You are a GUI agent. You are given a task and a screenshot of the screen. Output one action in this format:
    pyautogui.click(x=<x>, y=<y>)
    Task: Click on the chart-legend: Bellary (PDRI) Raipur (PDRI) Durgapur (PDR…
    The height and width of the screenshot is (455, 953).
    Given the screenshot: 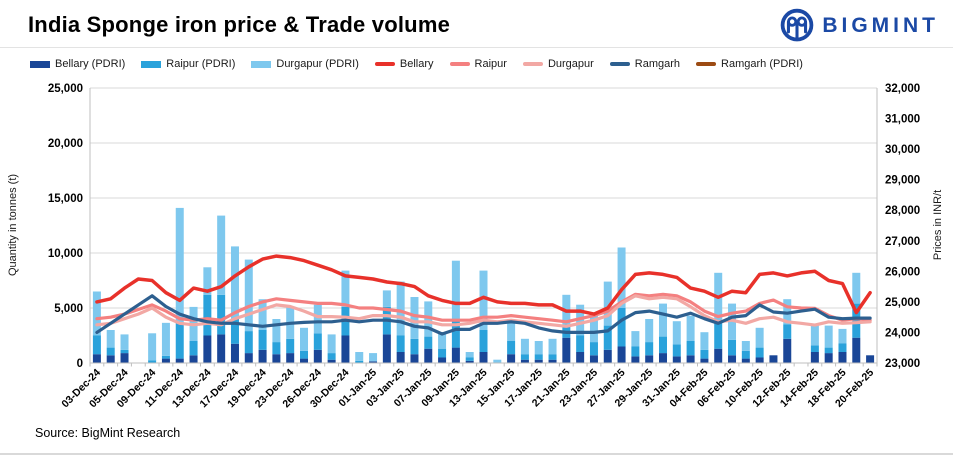 What is the action you would take?
    pyautogui.click(x=416, y=64)
    